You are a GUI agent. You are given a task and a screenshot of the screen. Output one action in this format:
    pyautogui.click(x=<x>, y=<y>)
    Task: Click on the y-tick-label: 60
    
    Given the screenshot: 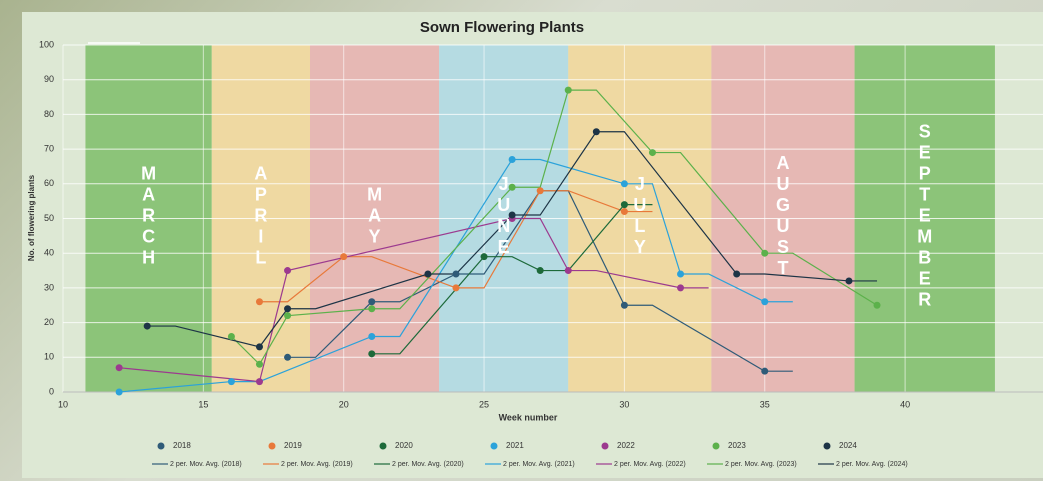 What is the action you would take?
    pyautogui.click(x=49, y=183)
    